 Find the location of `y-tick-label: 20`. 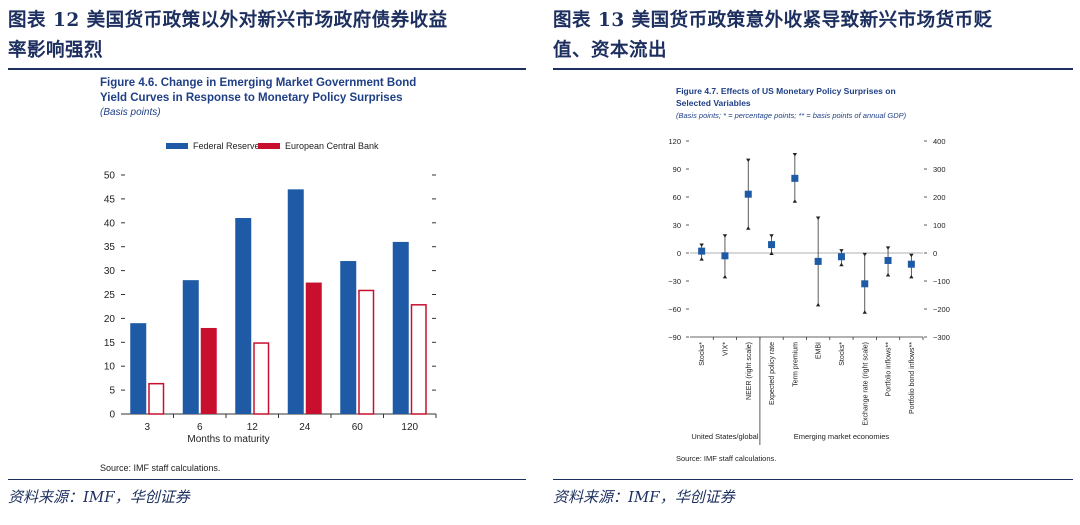

y-tick-label: 20 is located at coordinates (110, 319).